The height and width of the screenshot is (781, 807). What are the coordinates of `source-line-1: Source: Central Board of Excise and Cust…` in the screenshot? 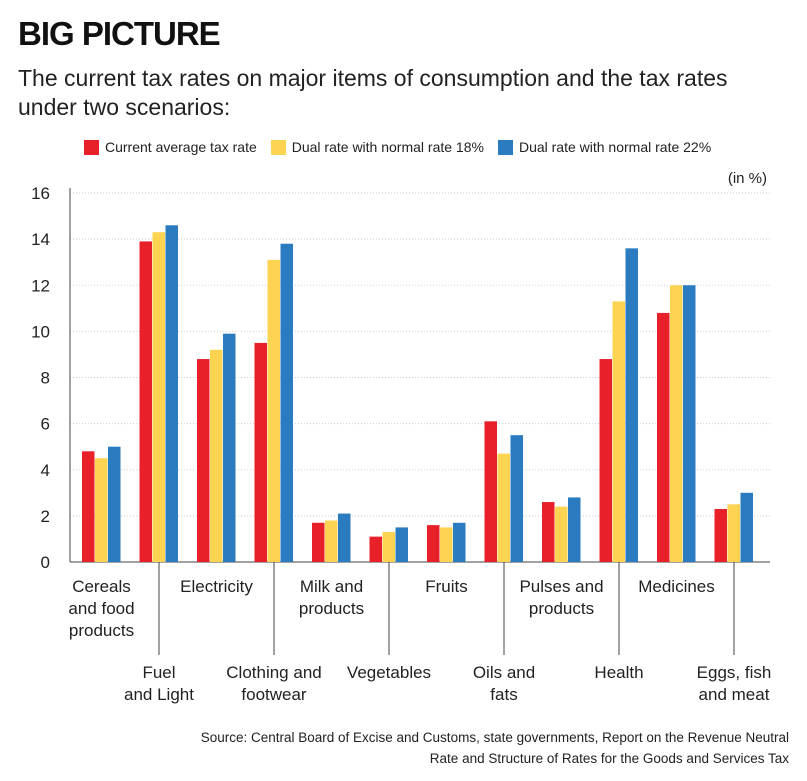 It's located at (494, 737).